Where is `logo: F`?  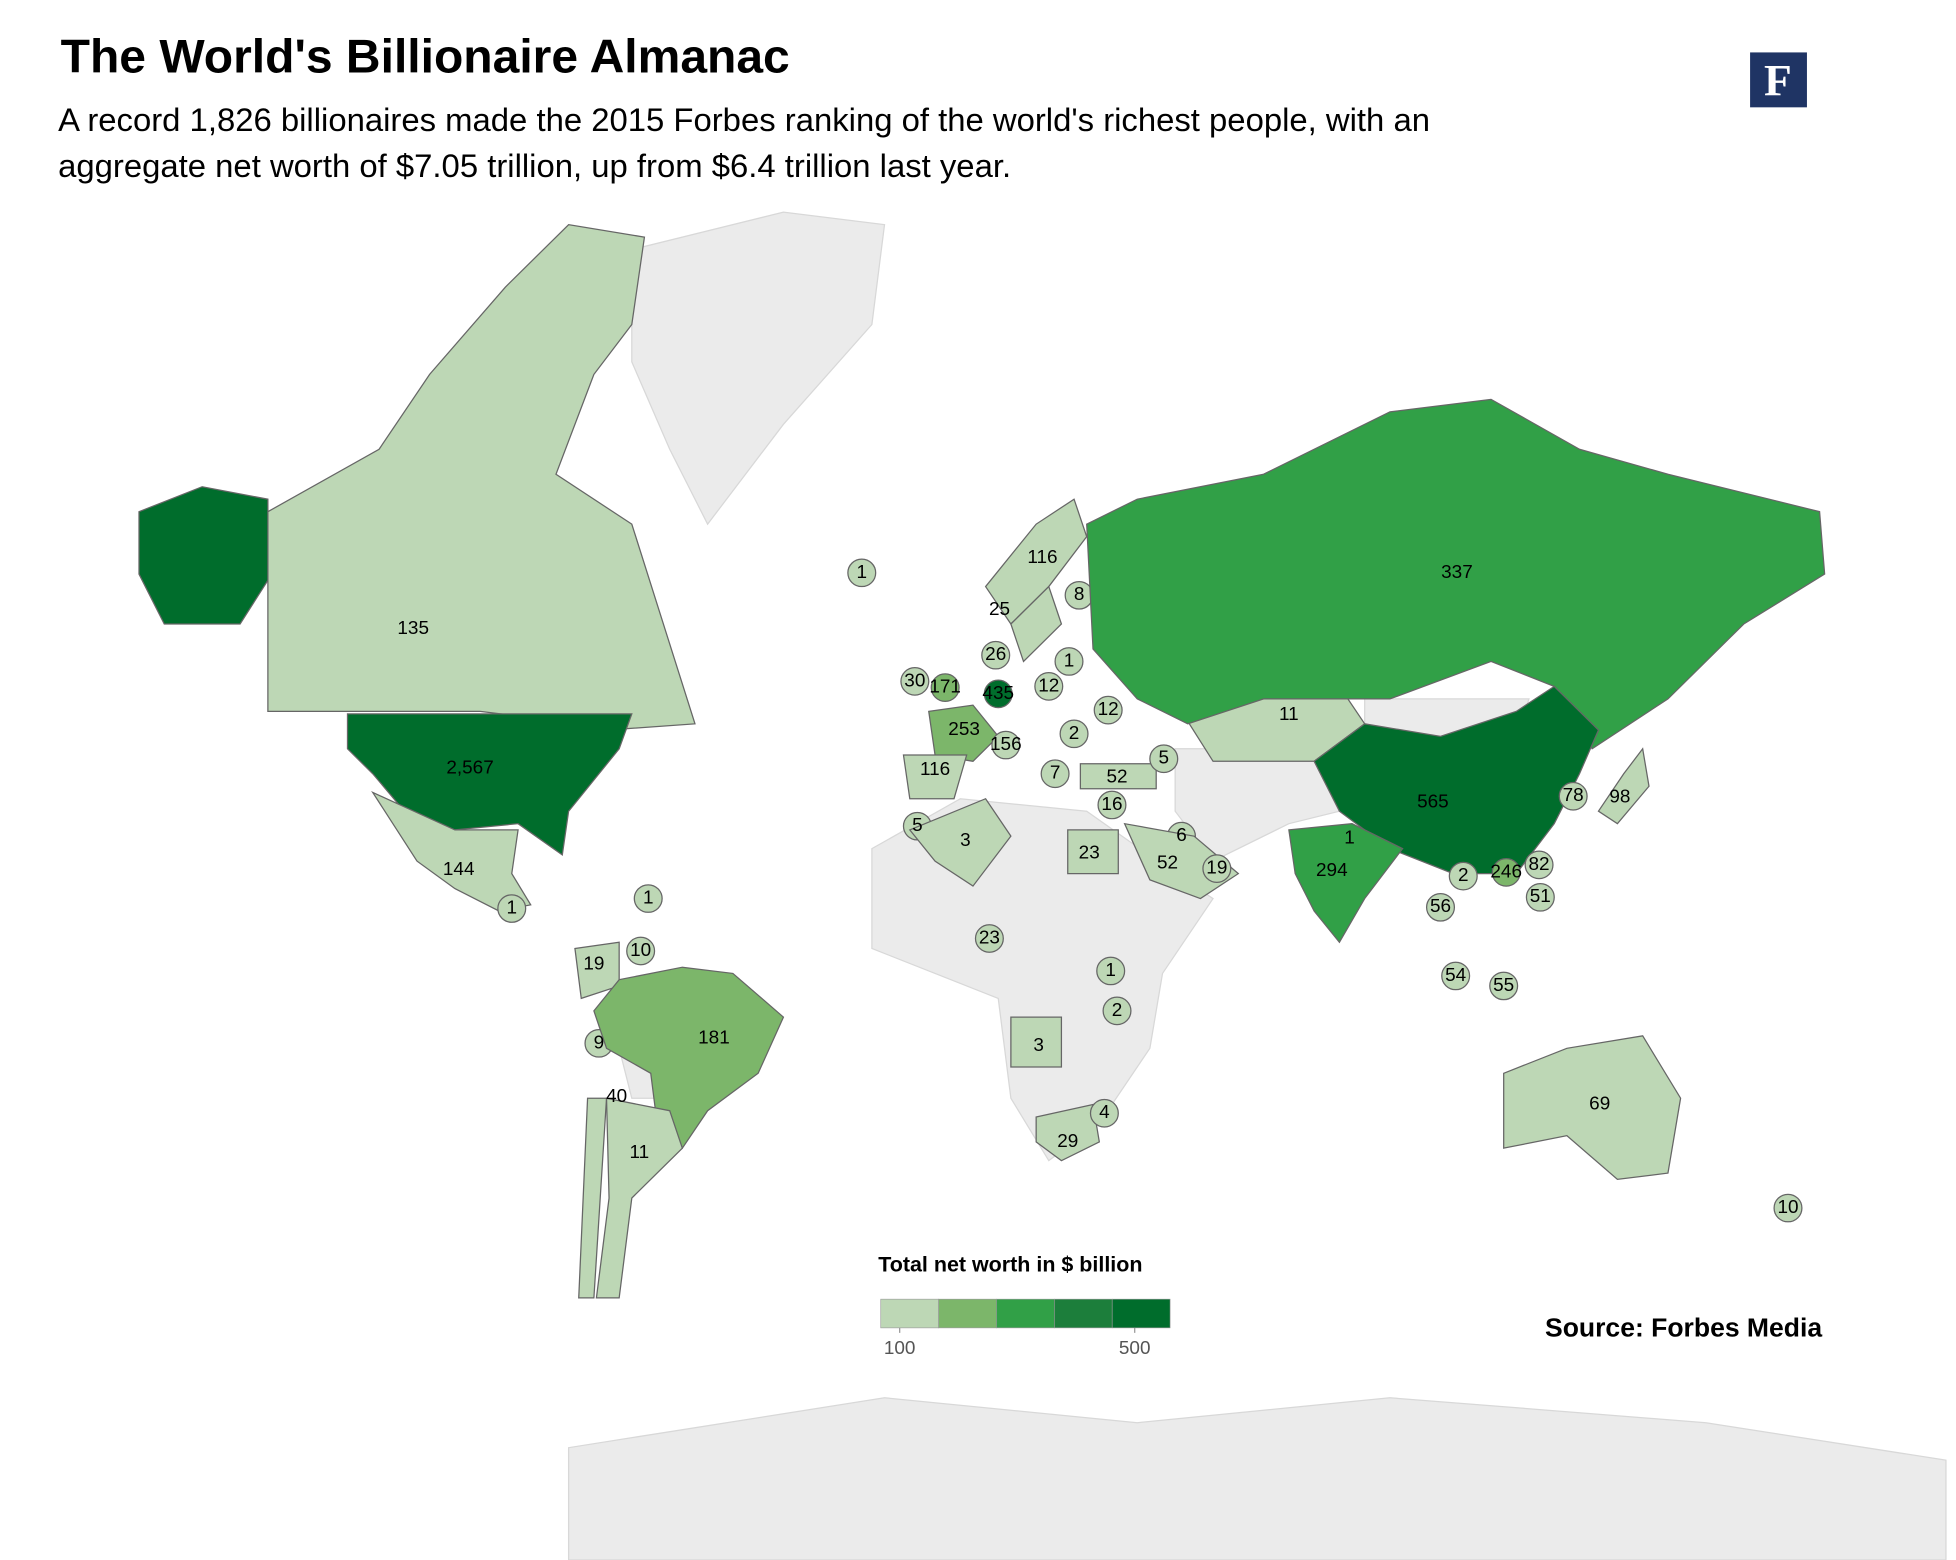 logo: F is located at coordinates (1778, 80).